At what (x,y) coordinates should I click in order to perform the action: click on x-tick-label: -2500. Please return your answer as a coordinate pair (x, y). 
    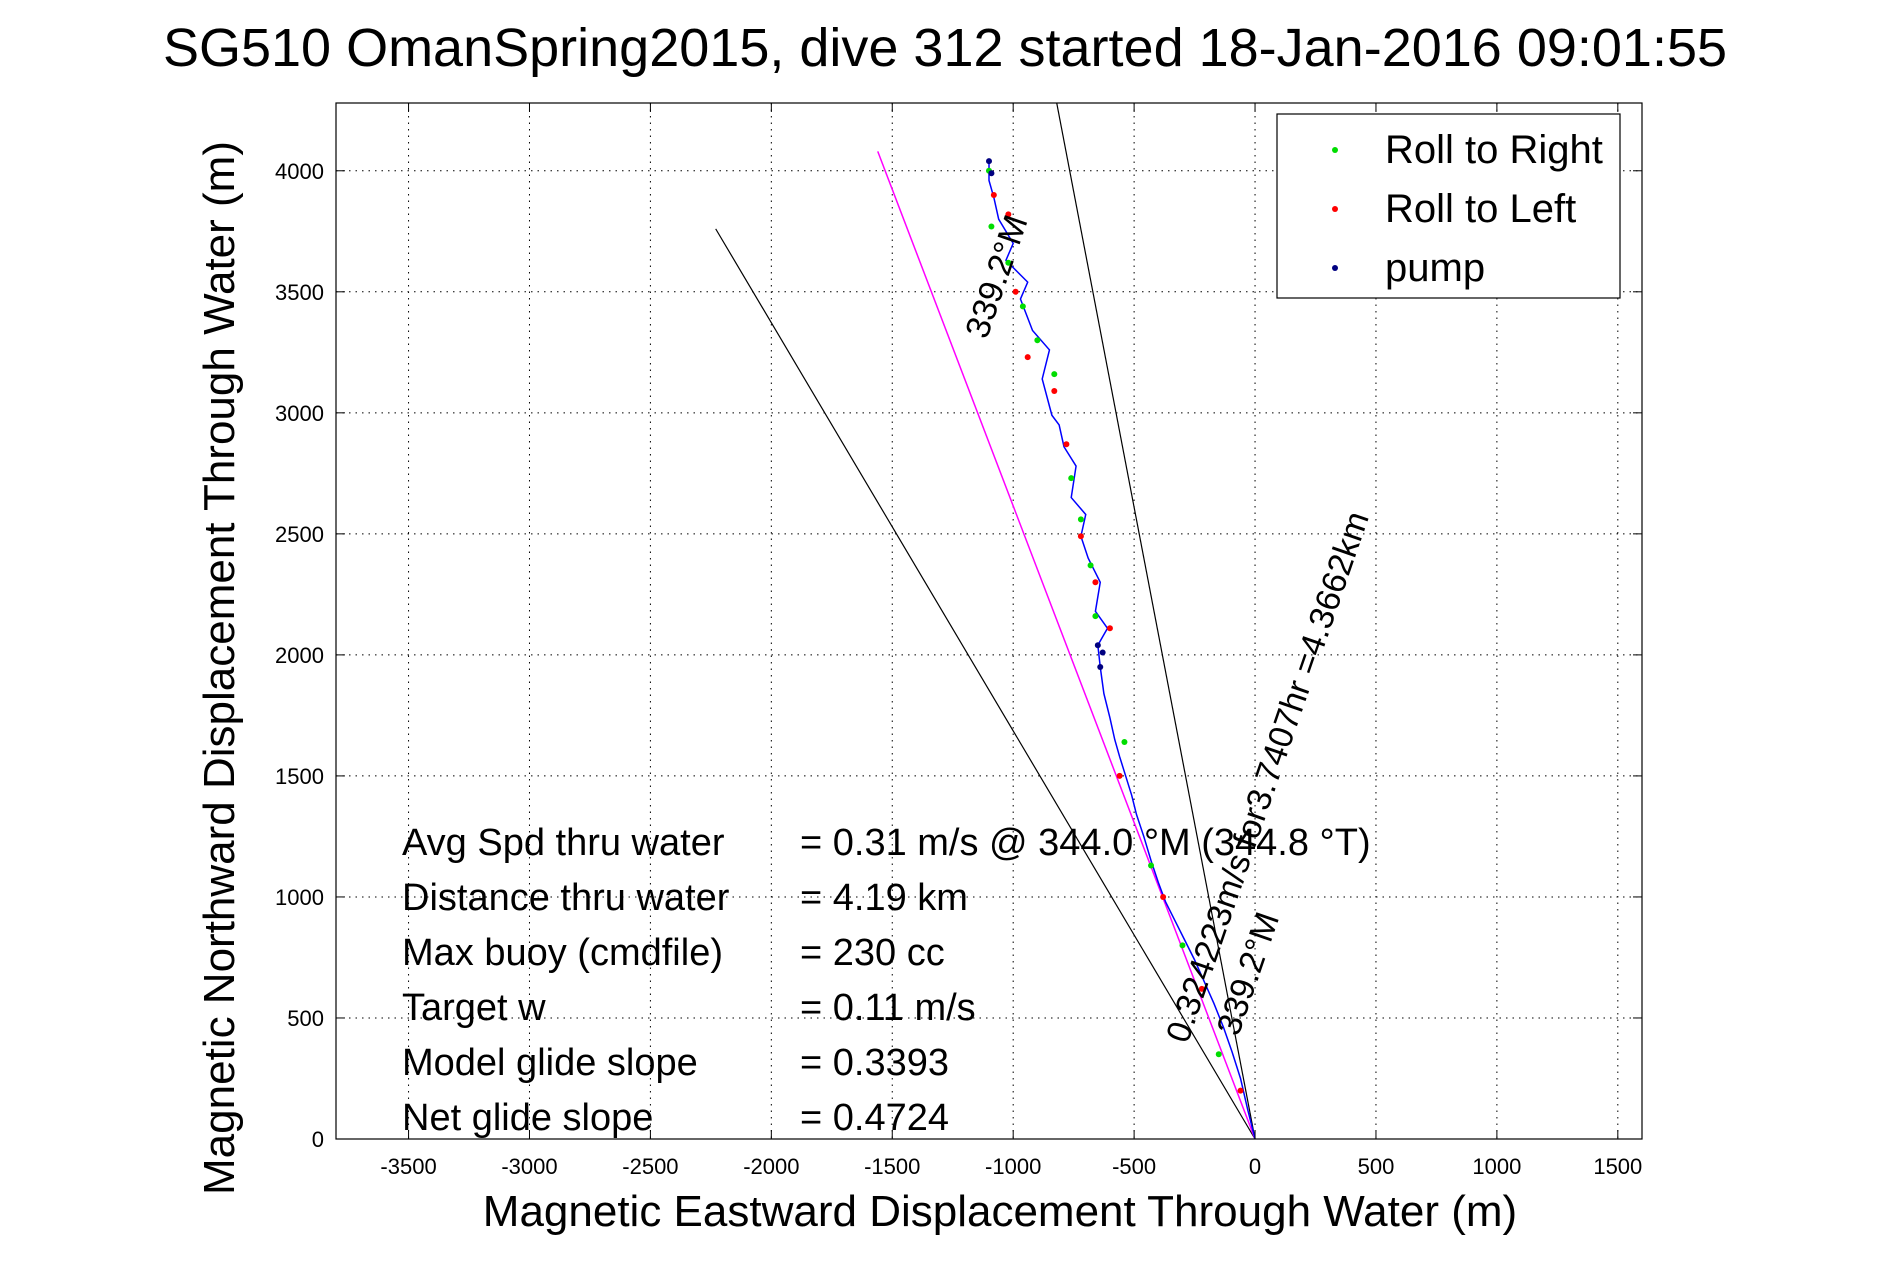
    Looking at the image, I should click on (650, 1166).